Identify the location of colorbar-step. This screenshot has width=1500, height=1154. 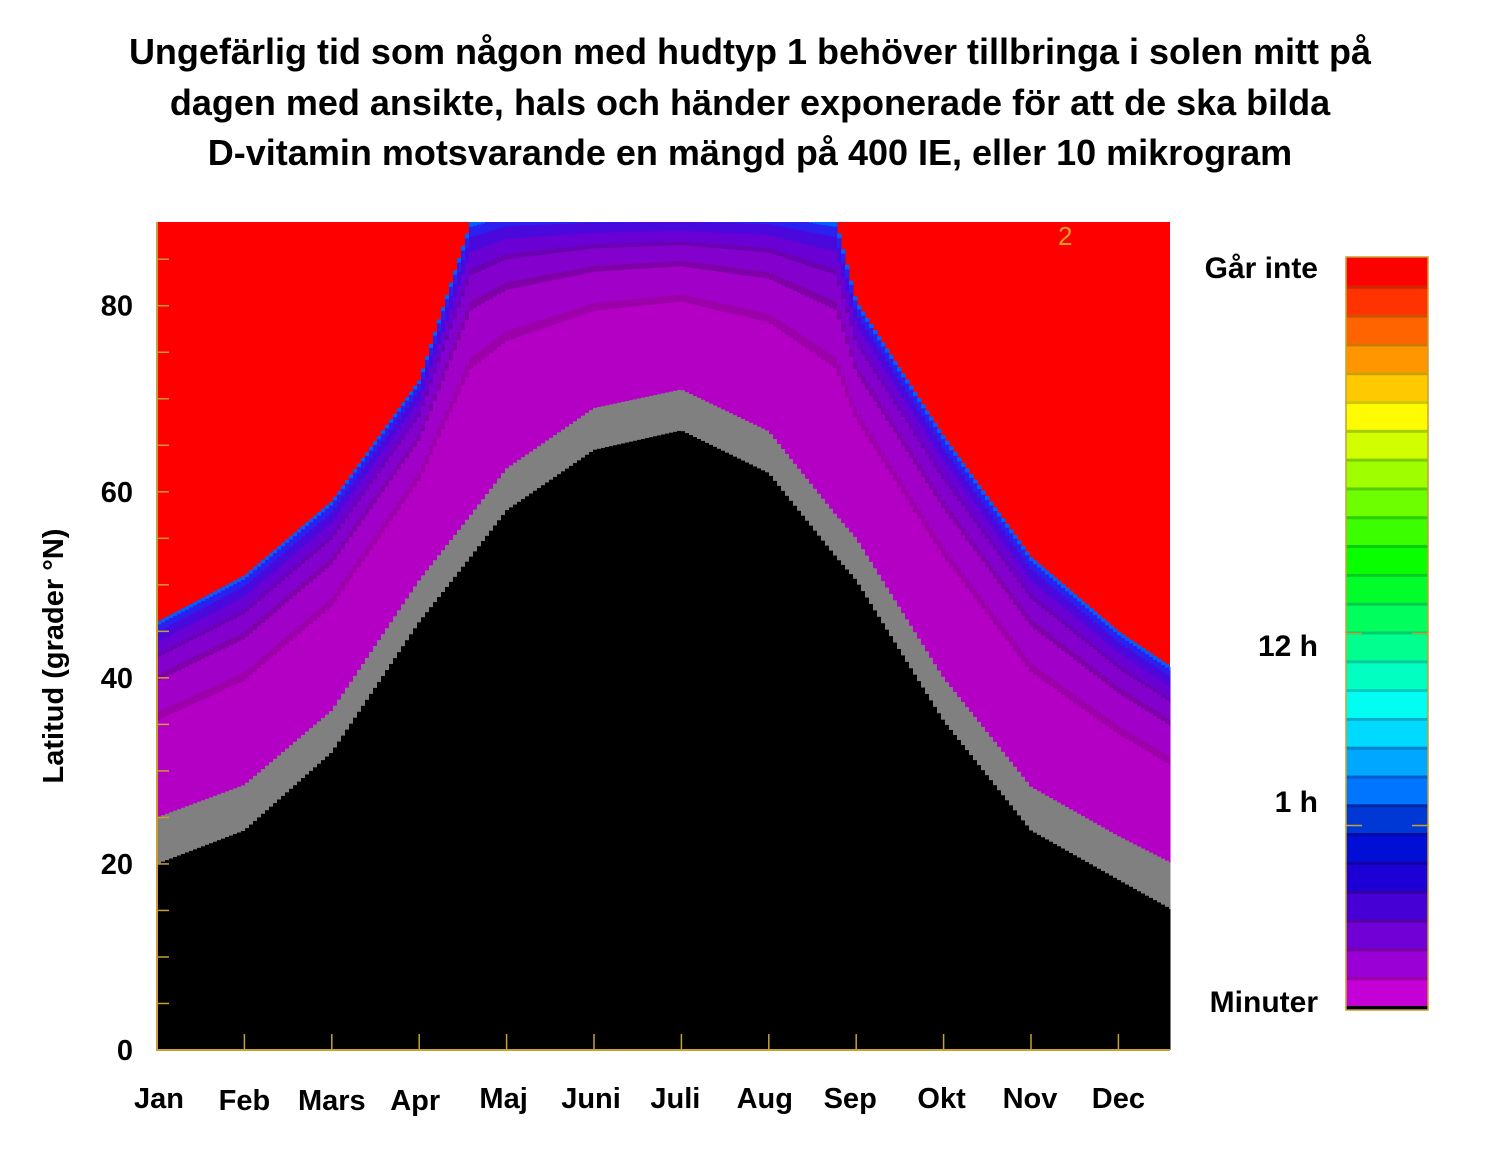
(1387, 588).